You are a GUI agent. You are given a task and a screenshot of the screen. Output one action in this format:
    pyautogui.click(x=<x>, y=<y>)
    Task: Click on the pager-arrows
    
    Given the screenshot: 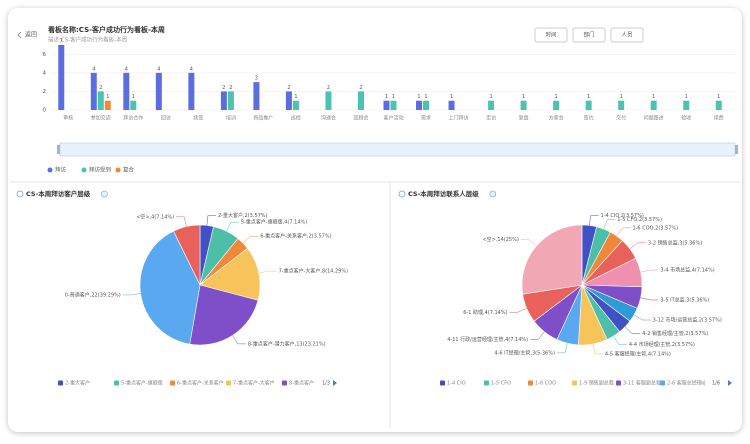 What is the action you would take?
    pyautogui.click(x=532, y=383)
    